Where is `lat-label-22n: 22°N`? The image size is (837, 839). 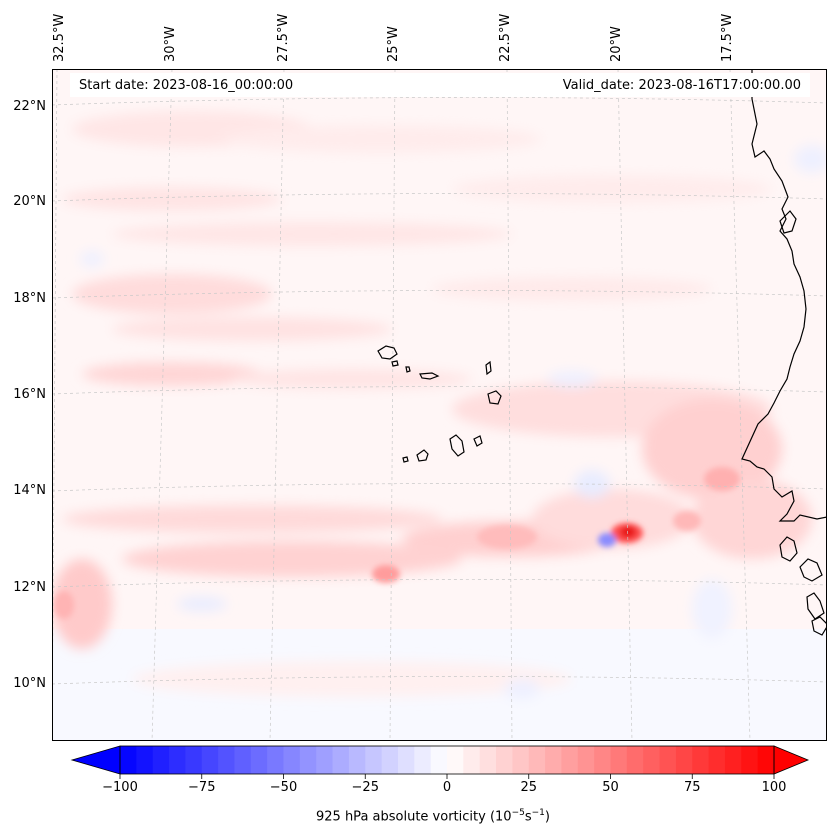 lat-label-22n: 22°N is located at coordinates (29, 106).